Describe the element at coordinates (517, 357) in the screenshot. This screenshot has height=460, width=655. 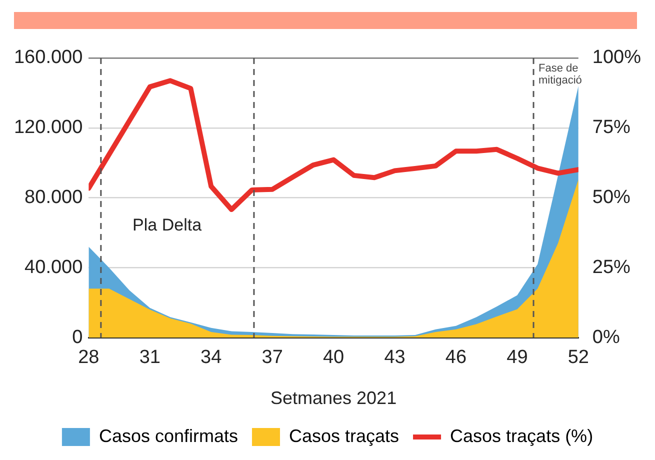
I see `x-tick-label: 49` at that location.